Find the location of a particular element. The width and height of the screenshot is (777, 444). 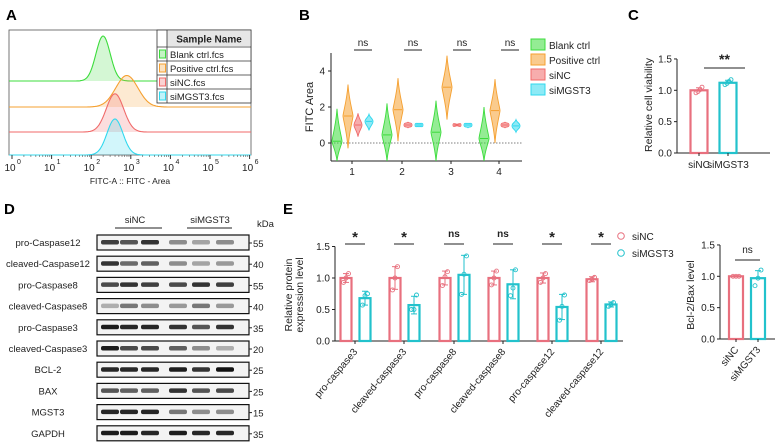

x-axis-label: FITC-A :: FITC - Area is located at coordinates (130, 181).